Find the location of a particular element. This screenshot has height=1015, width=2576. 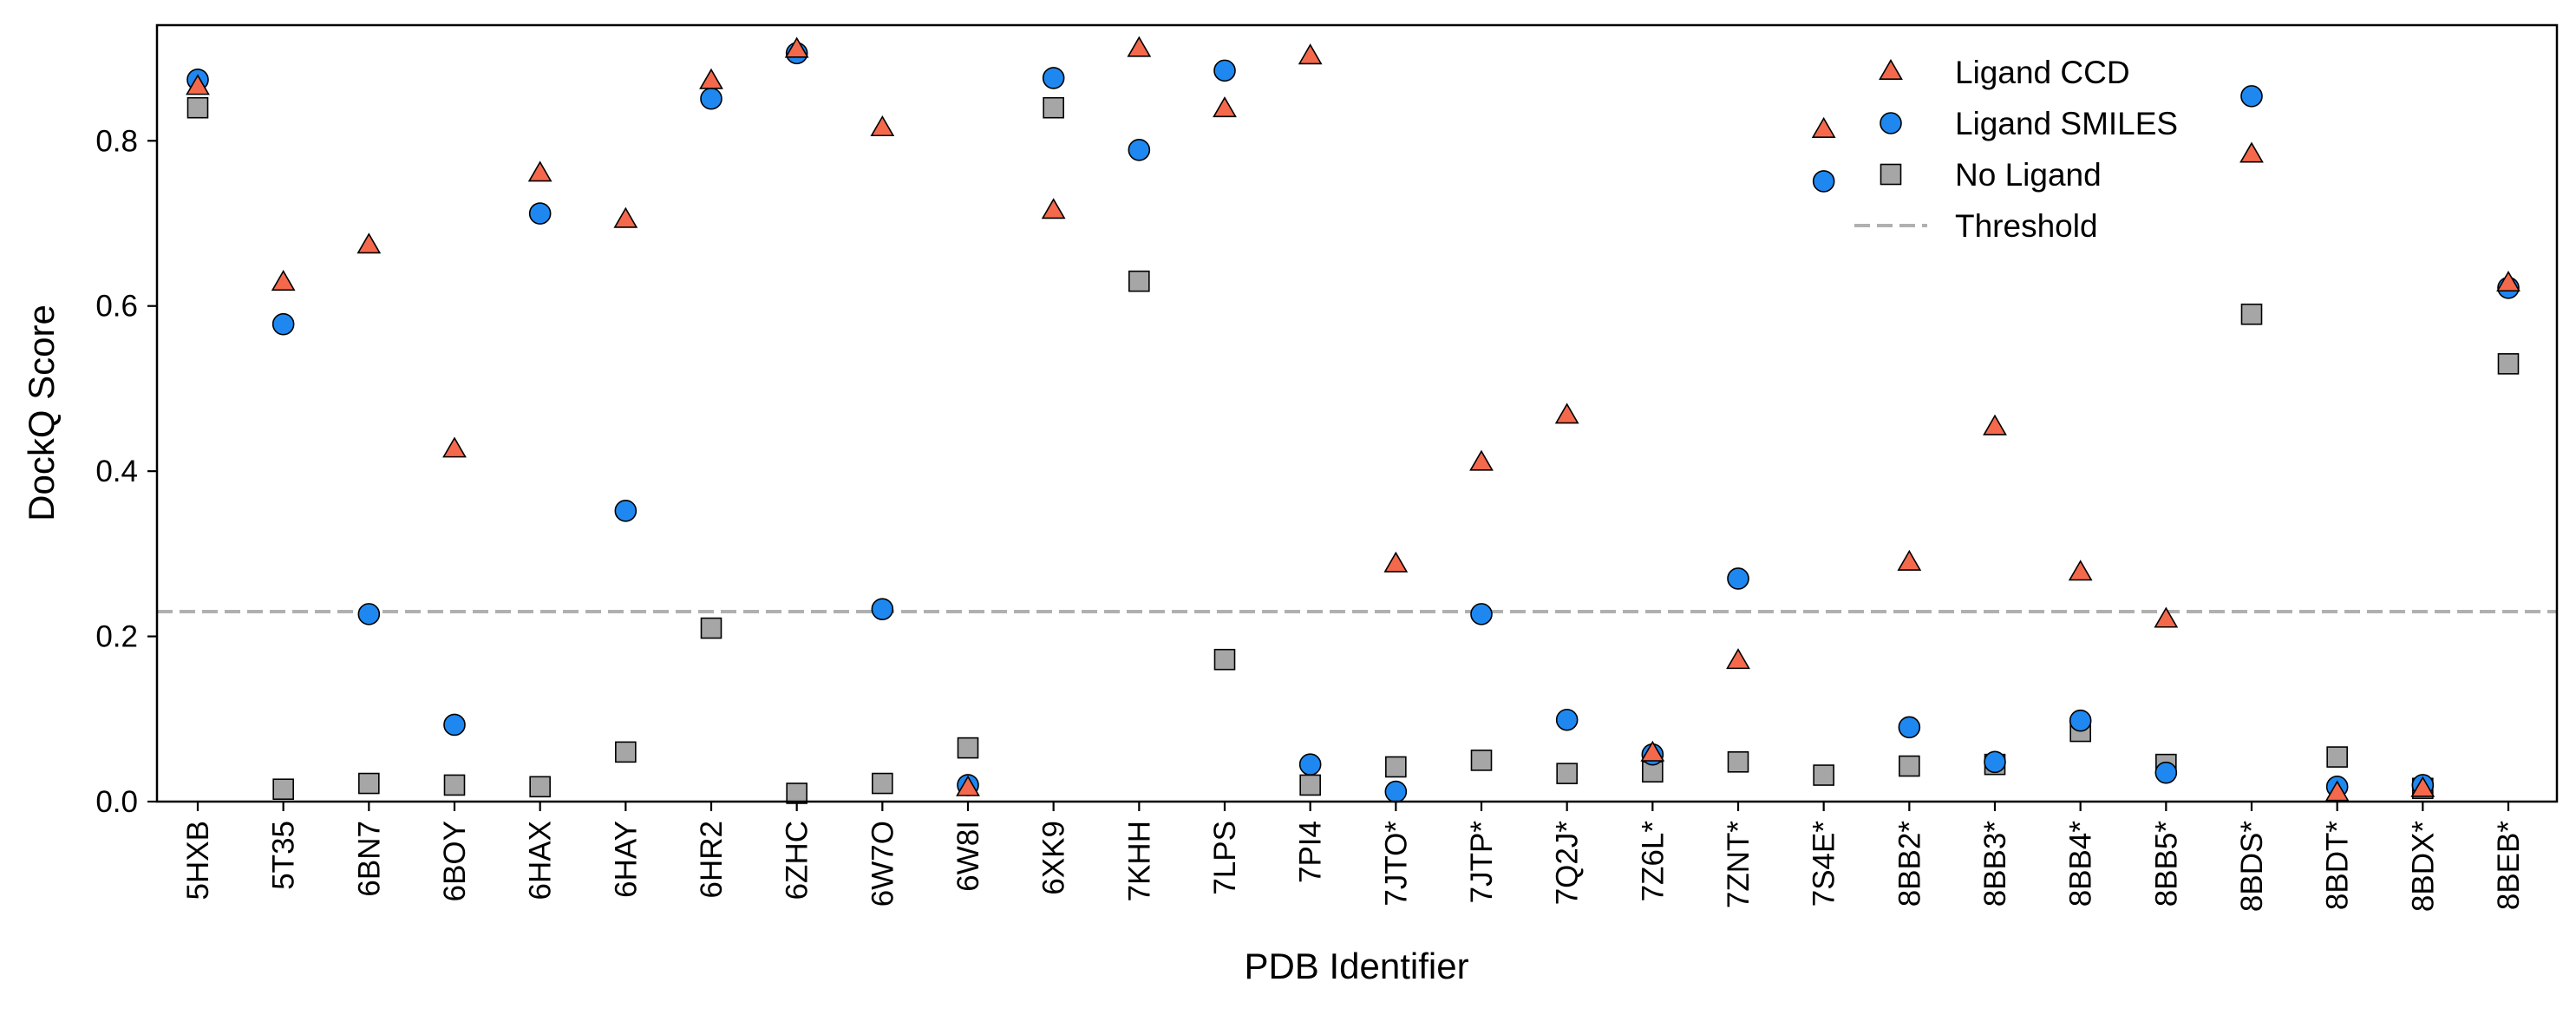

x-tick-label: 7ZNT* is located at coordinates (1738, 865).